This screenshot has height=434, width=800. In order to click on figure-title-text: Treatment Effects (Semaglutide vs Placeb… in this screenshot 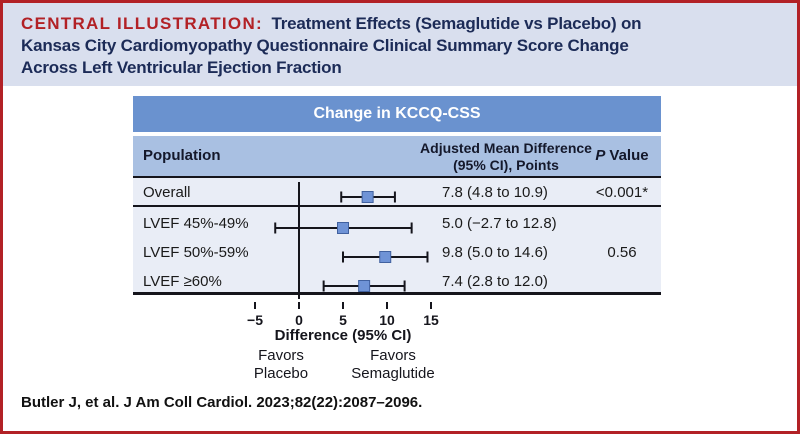, I will do `click(331, 45)`.